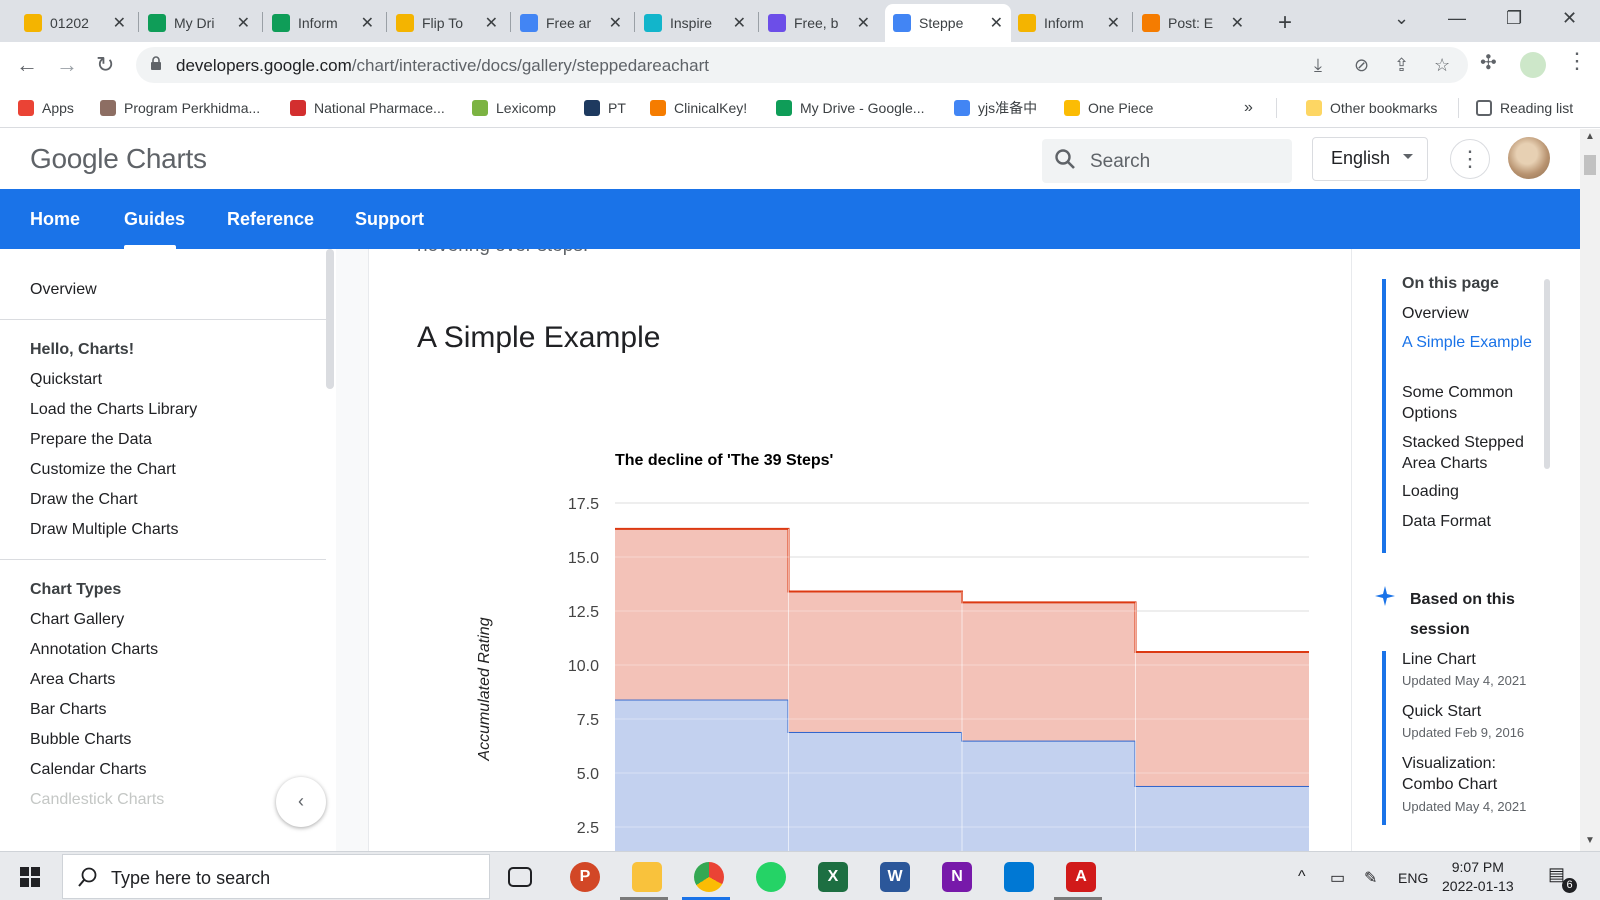  What do you see at coordinates (84, 499) in the screenshot?
I see `sidebar-item: Draw the Chart` at bounding box center [84, 499].